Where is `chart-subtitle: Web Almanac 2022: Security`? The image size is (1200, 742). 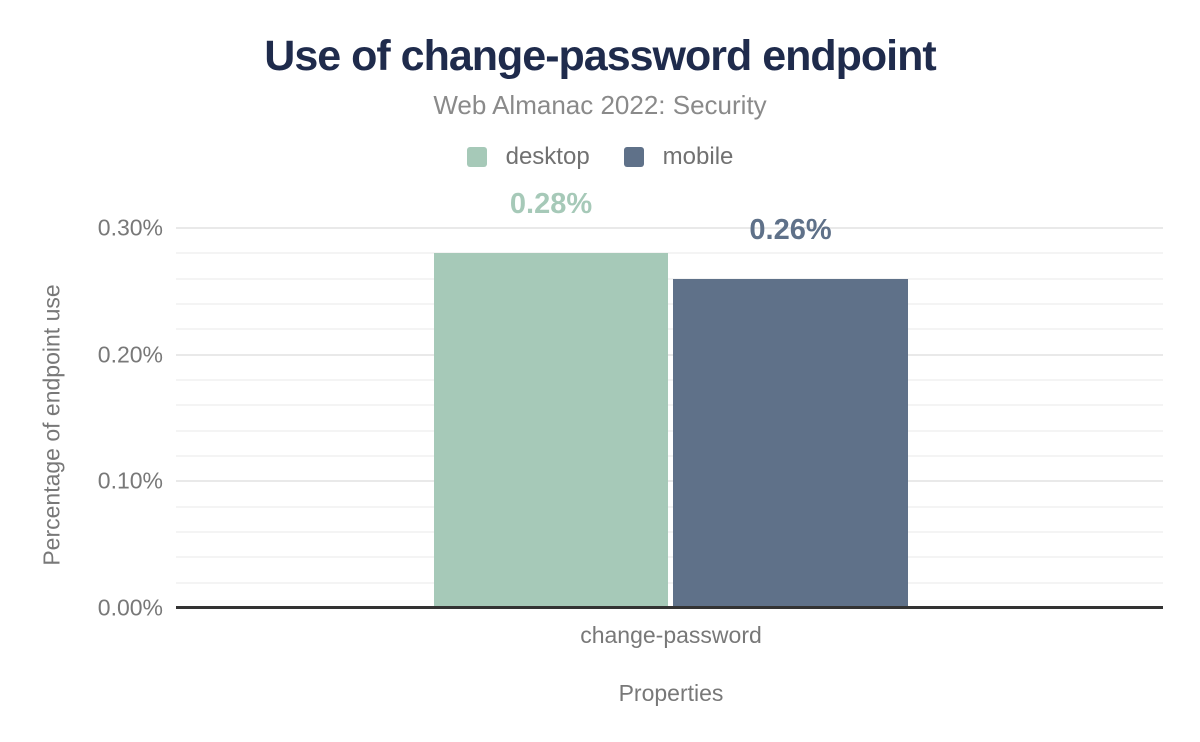 chart-subtitle: Web Almanac 2022: Security is located at coordinates (600, 105).